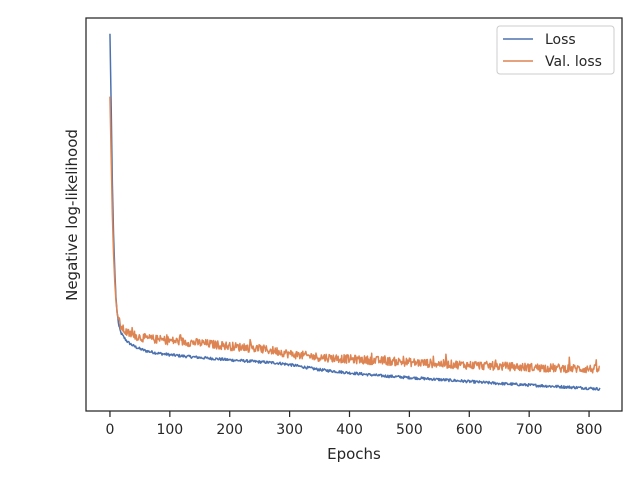  Describe the element at coordinates (469, 430) in the screenshot. I see `x-tick-label: 600` at that location.